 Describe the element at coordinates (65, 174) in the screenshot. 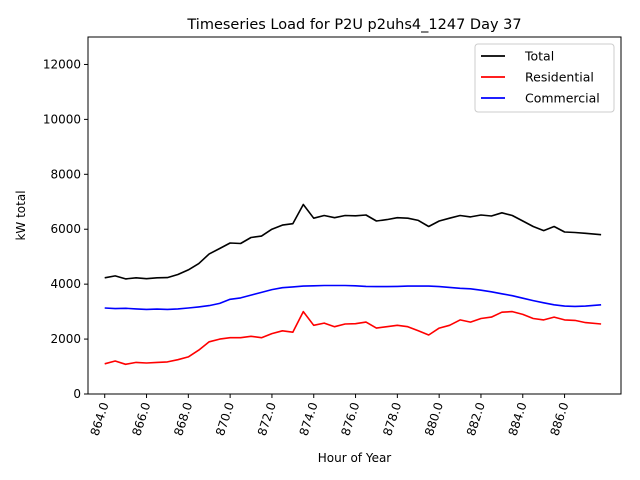

I see `y-tick-label: 8000` at that location.